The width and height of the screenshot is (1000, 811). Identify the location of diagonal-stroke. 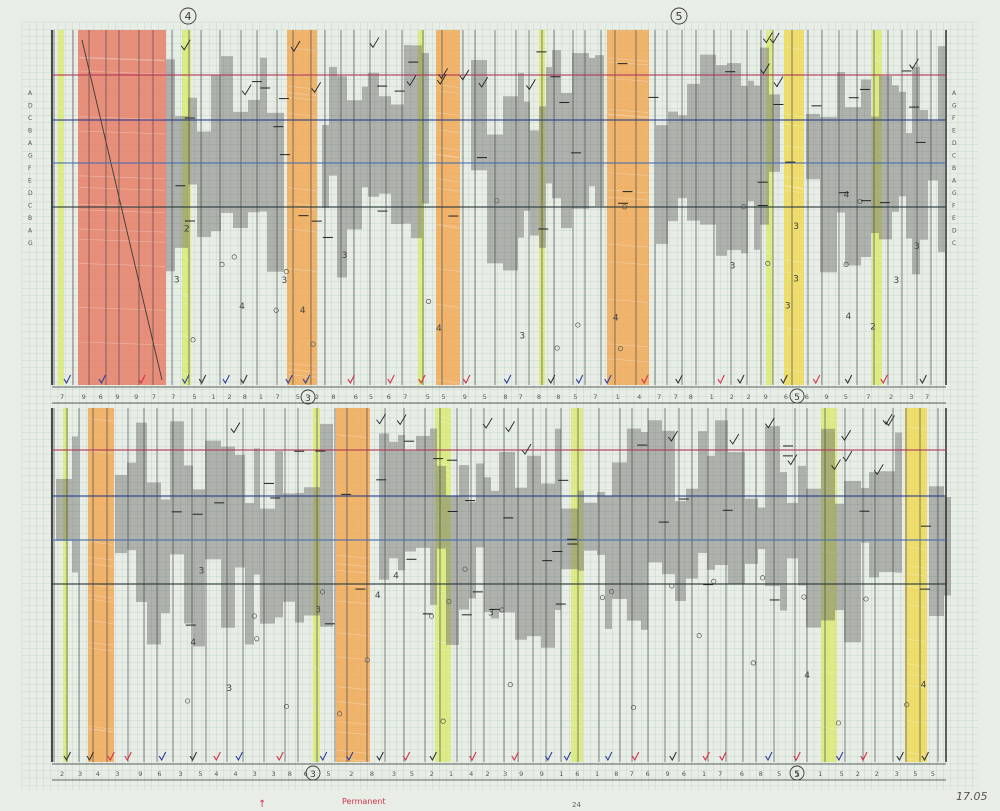
(122, 210).